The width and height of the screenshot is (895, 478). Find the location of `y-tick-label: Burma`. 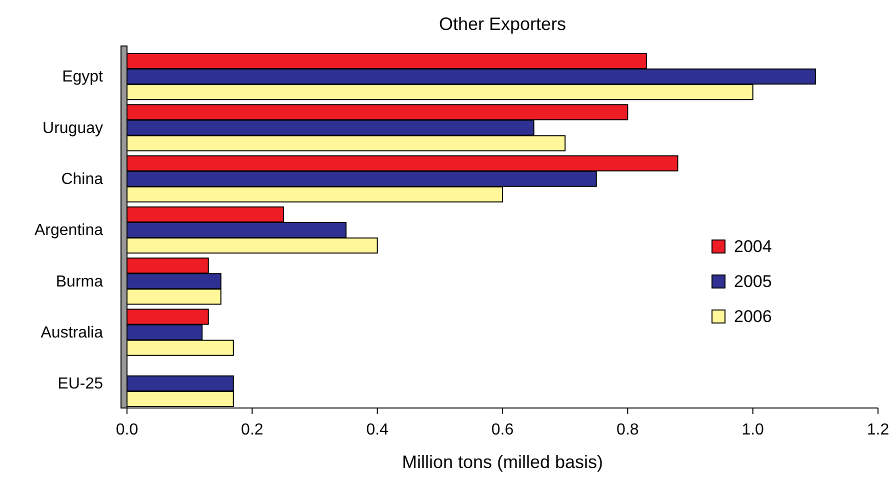

y-tick-label: Burma is located at coordinates (80, 281).